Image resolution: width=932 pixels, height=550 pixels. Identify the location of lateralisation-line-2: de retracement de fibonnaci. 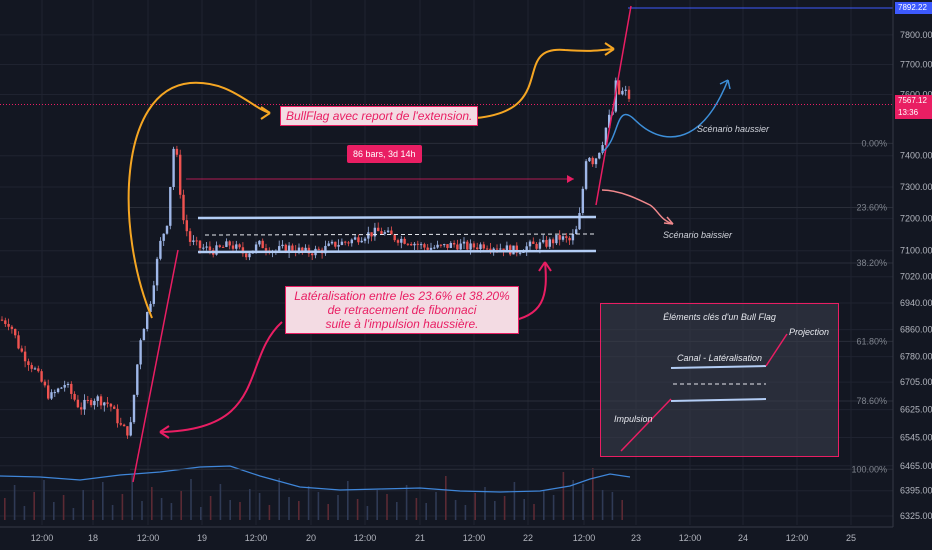
(402, 310).